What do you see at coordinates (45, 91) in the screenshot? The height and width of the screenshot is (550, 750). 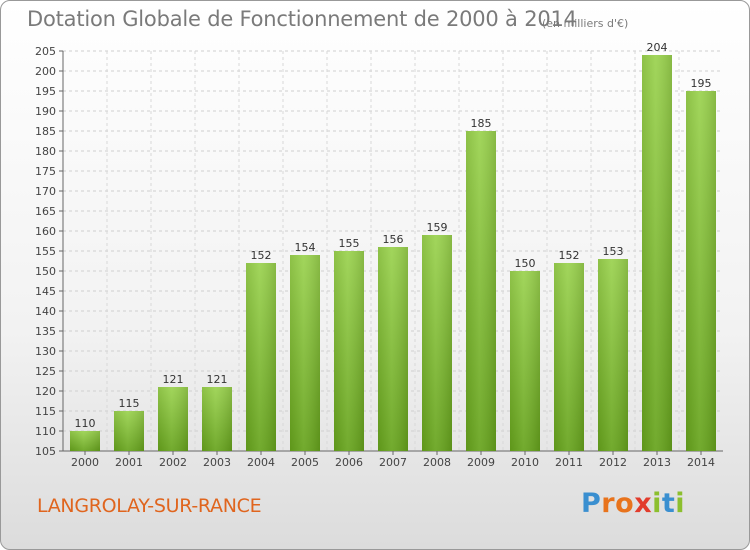 I see `y-tick-label: 195` at bounding box center [45, 91].